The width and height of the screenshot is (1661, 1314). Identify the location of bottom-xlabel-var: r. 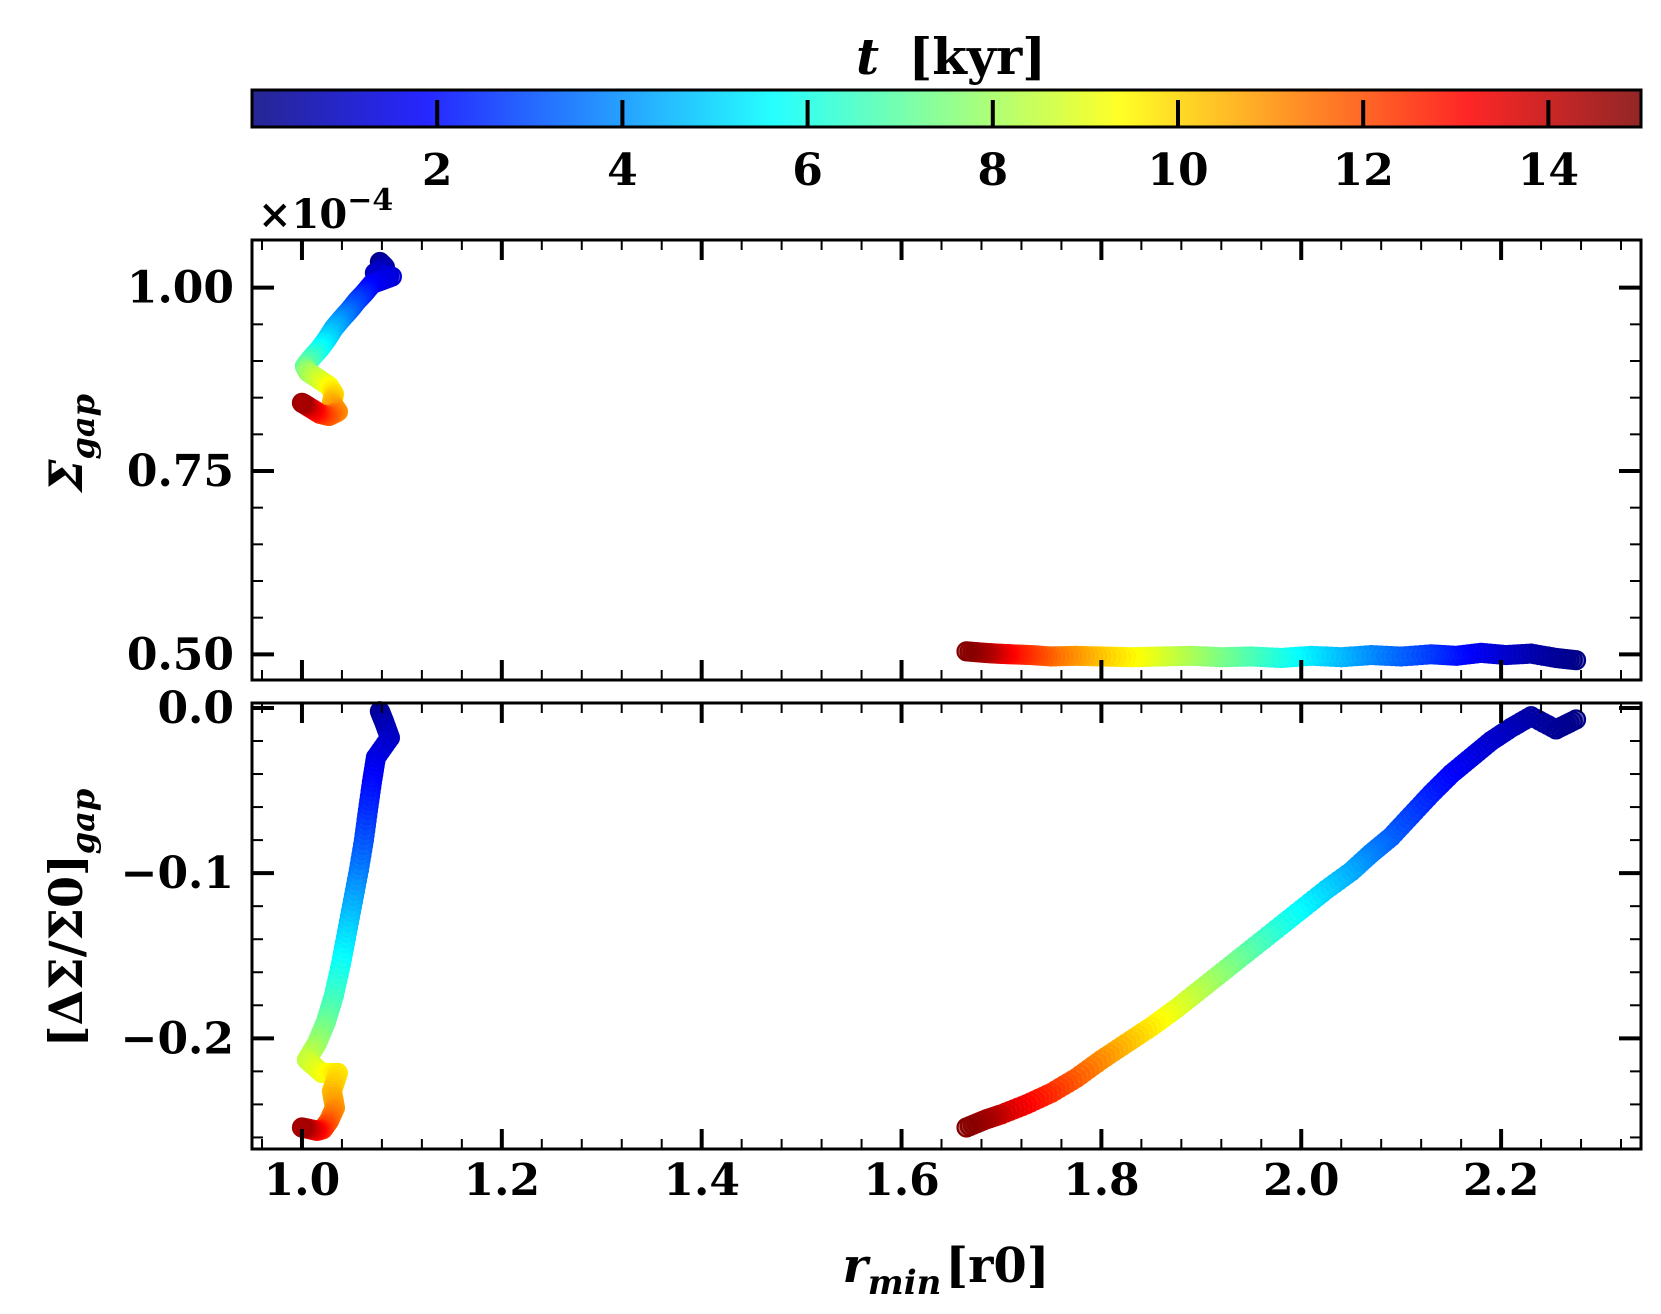
(856, 1266).